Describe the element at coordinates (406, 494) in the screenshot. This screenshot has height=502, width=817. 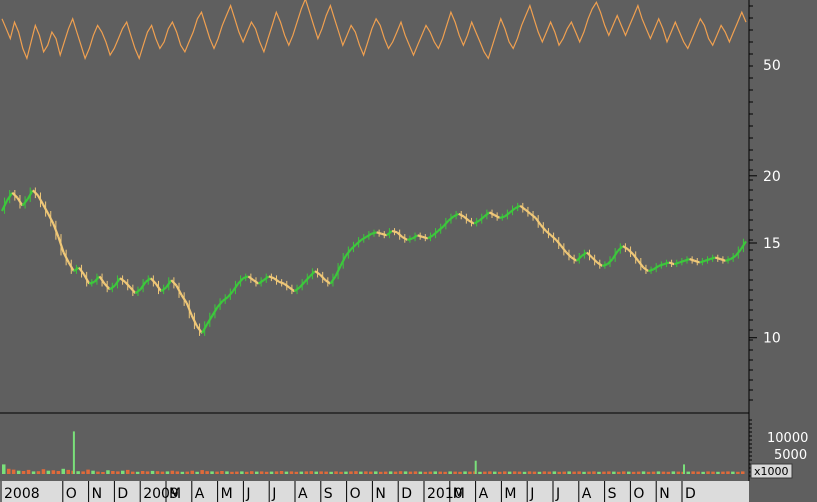
I see `x-tick-label: D` at that location.